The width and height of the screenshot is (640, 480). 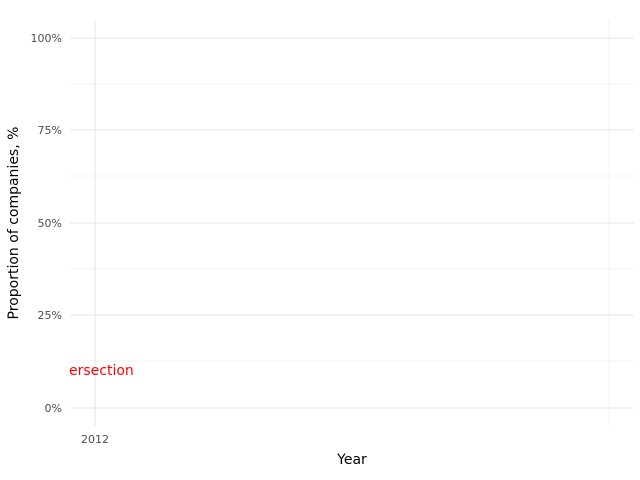 I want to click on y-axis: 100% 75% 50% 25% 0%, so click(x=46, y=223).